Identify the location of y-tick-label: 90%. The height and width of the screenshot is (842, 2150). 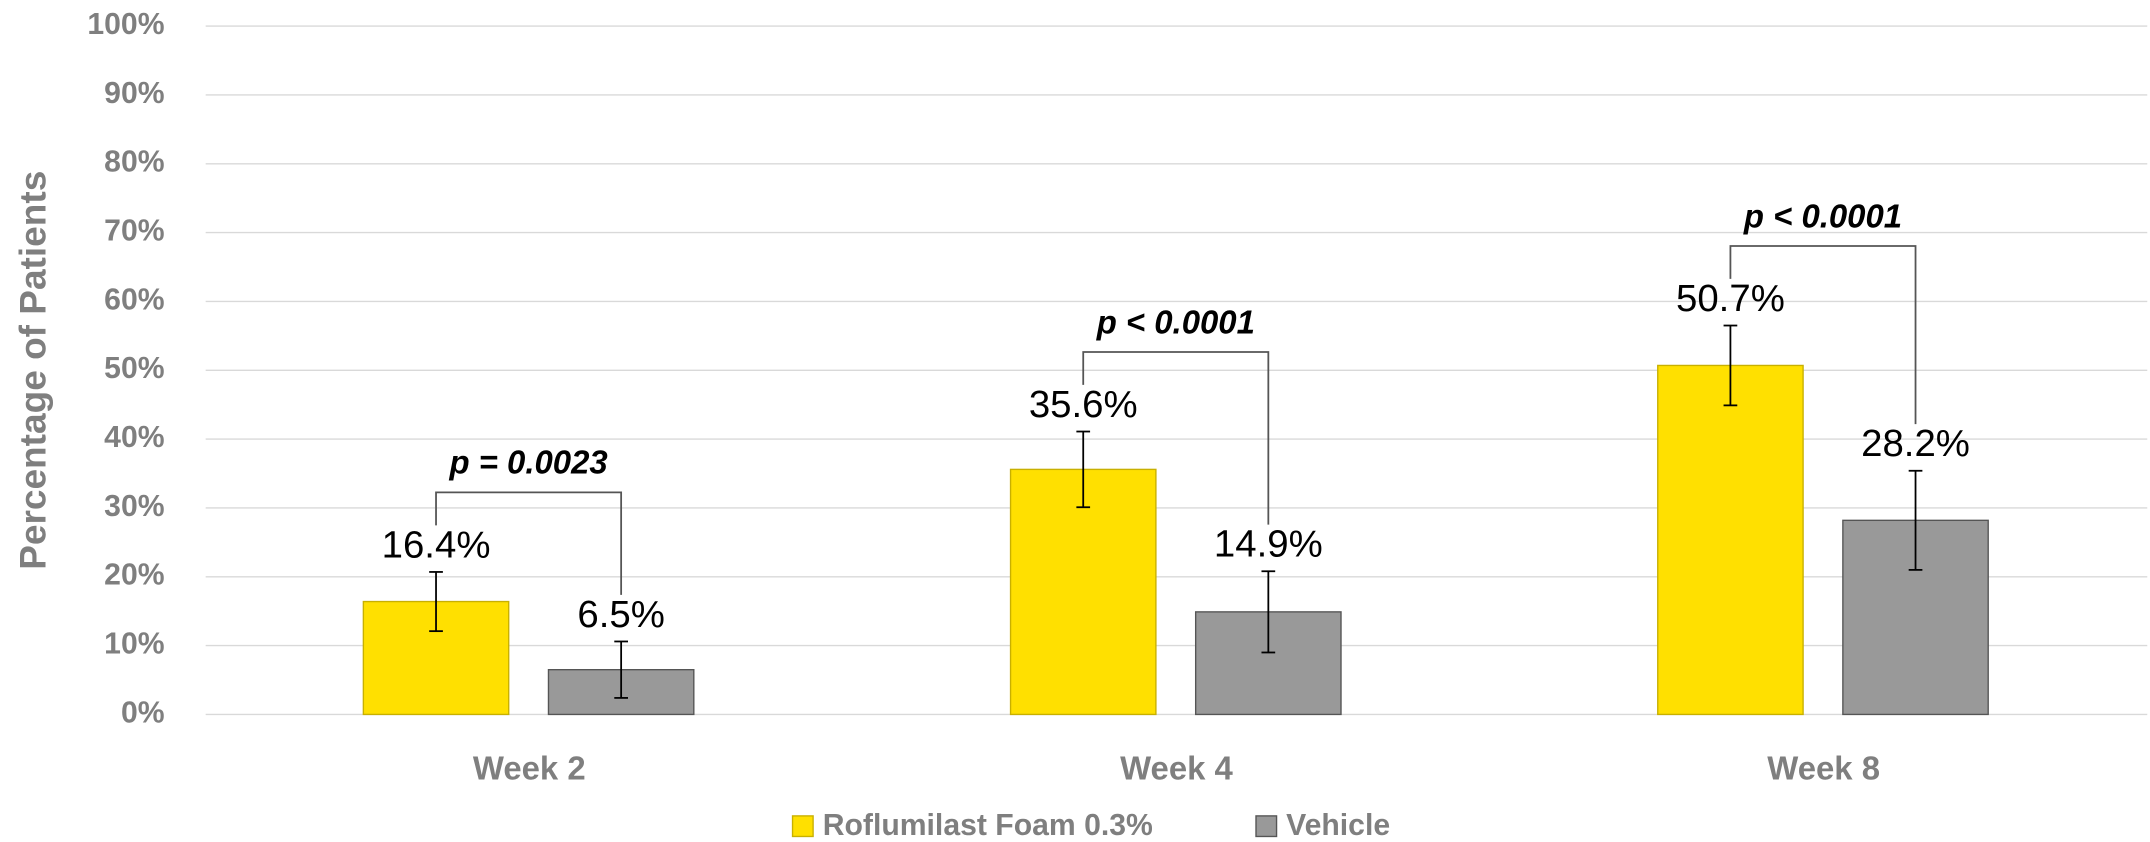
(134, 93).